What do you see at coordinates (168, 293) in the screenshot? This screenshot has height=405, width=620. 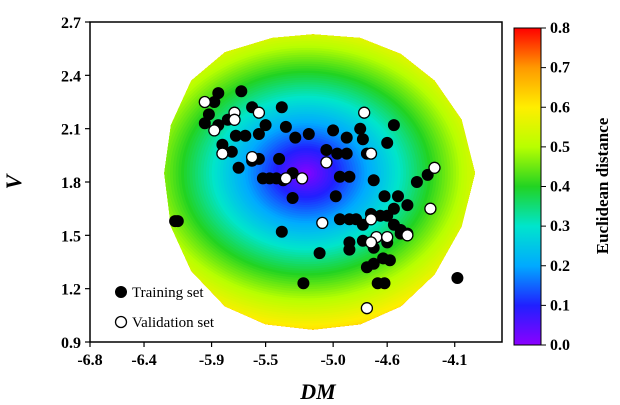 I see `legend-training-label: Training set` at bounding box center [168, 293].